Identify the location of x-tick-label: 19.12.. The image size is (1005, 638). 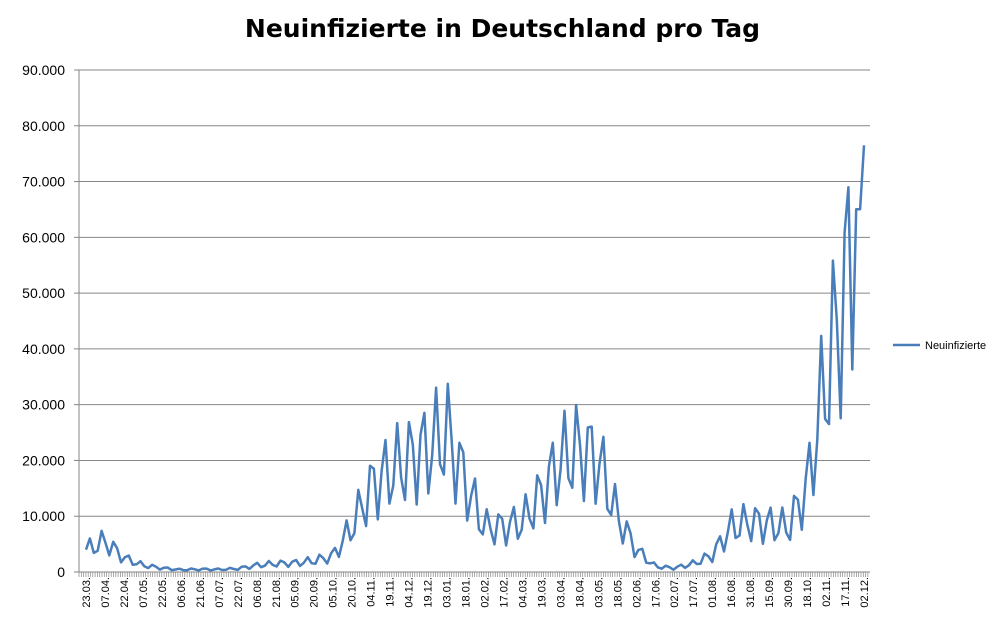
(429, 592).